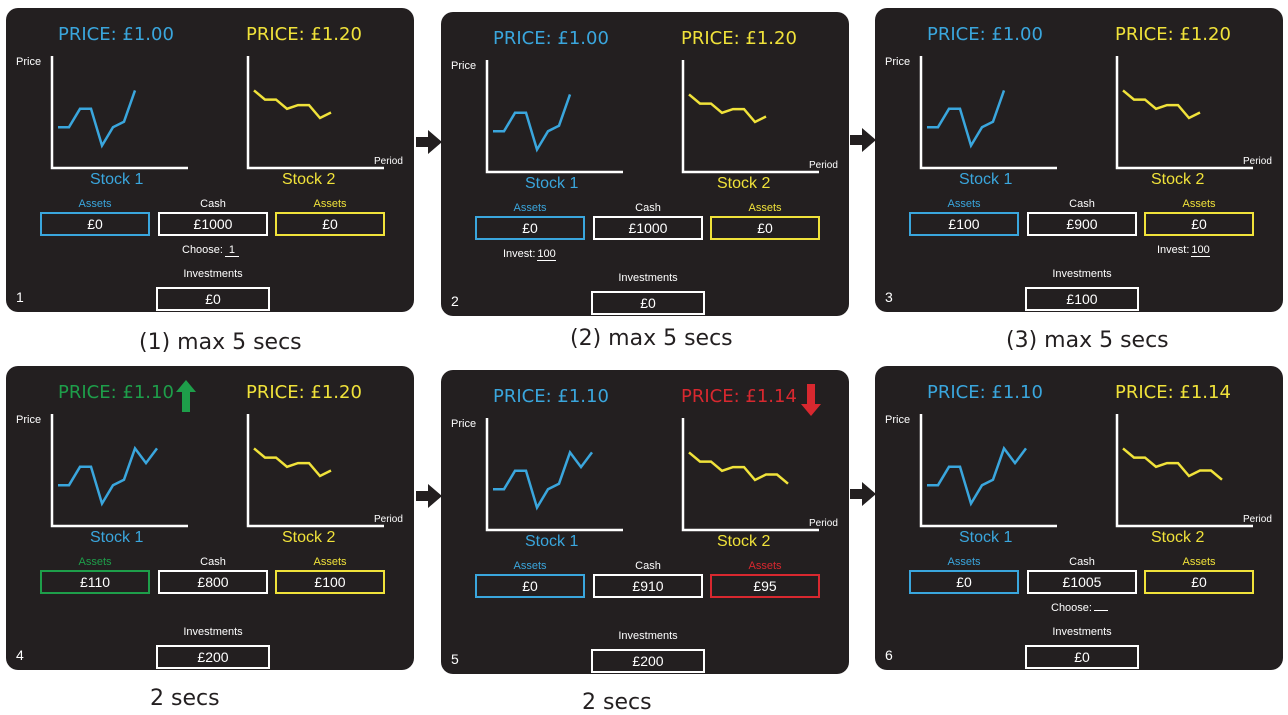 Image resolution: width=1288 pixels, height=715 pixels. I want to click on panel-number: 3, so click(889, 297).